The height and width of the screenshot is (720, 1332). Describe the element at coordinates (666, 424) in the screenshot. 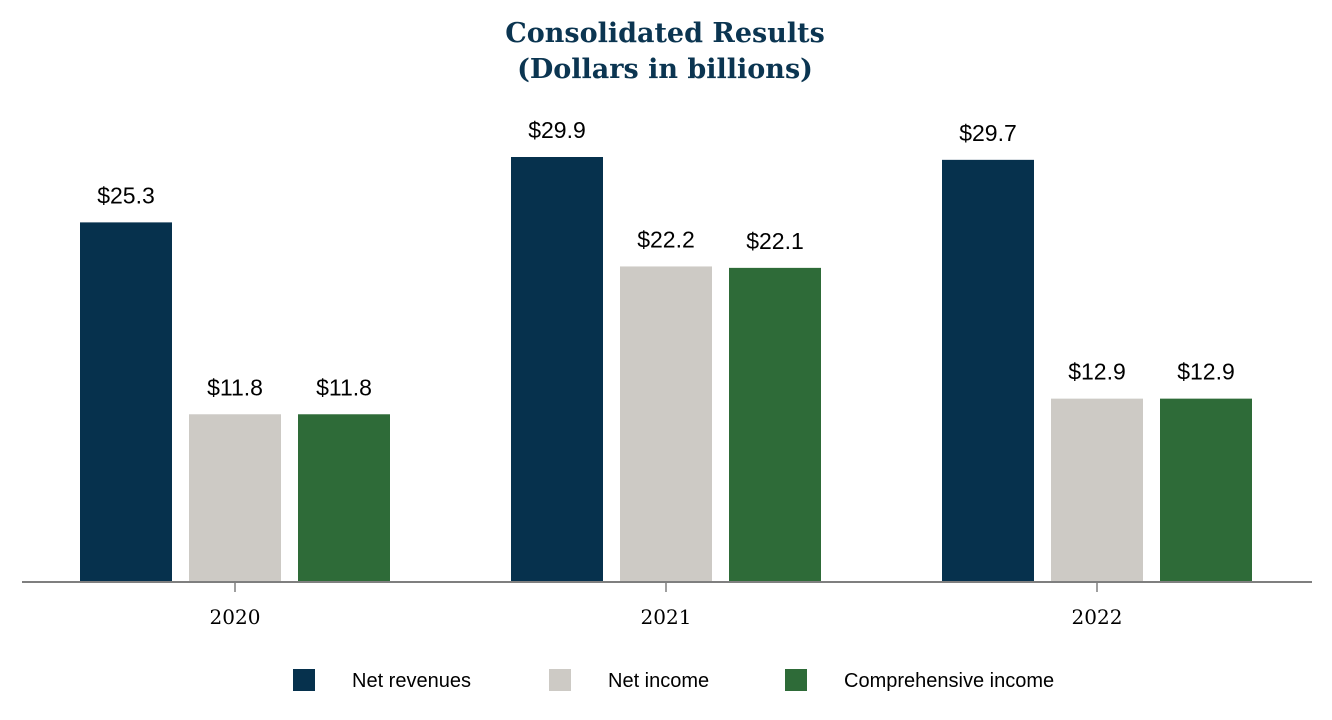

I see `bar-2021-net-income` at that location.